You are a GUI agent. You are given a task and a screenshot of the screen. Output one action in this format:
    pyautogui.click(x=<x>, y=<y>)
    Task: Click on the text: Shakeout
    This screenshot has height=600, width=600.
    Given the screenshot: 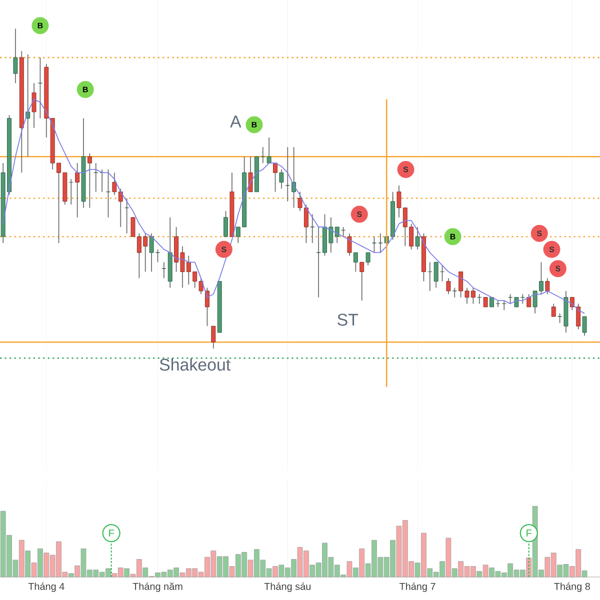 What is the action you would take?
    pyautogui.click(x=195, y=364)
    